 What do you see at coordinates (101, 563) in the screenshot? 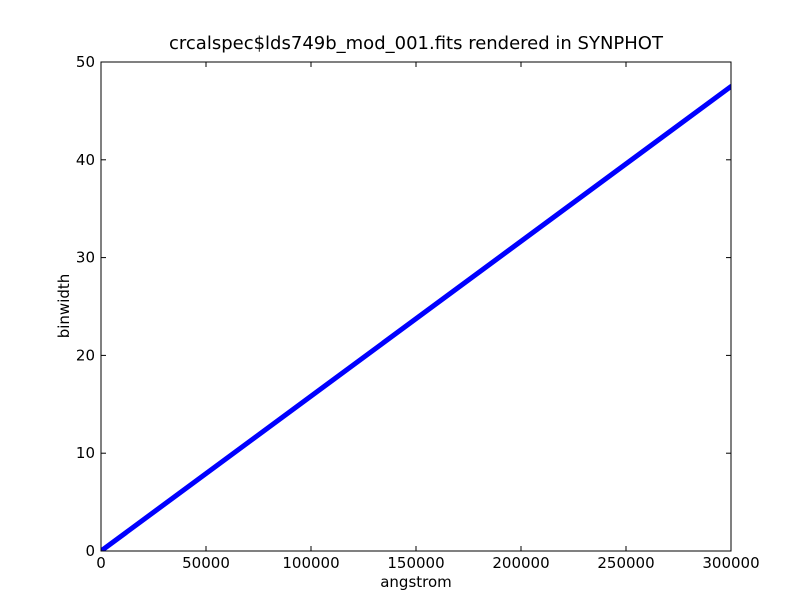
I see `x-tick-label: 0` at bounding box center [101, 563].